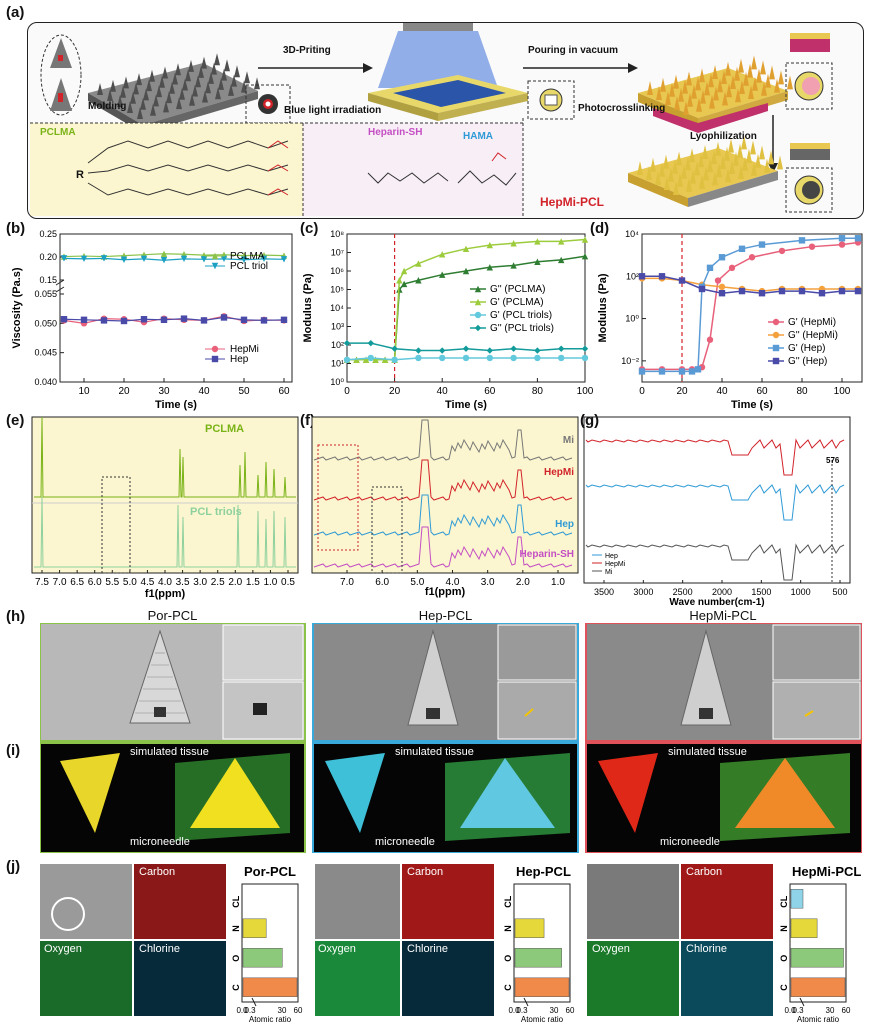  What do you see at coordinates (337, 345) in the screenshot?
I see `y-tick-label: 10²` at bounding box center [337, 345].